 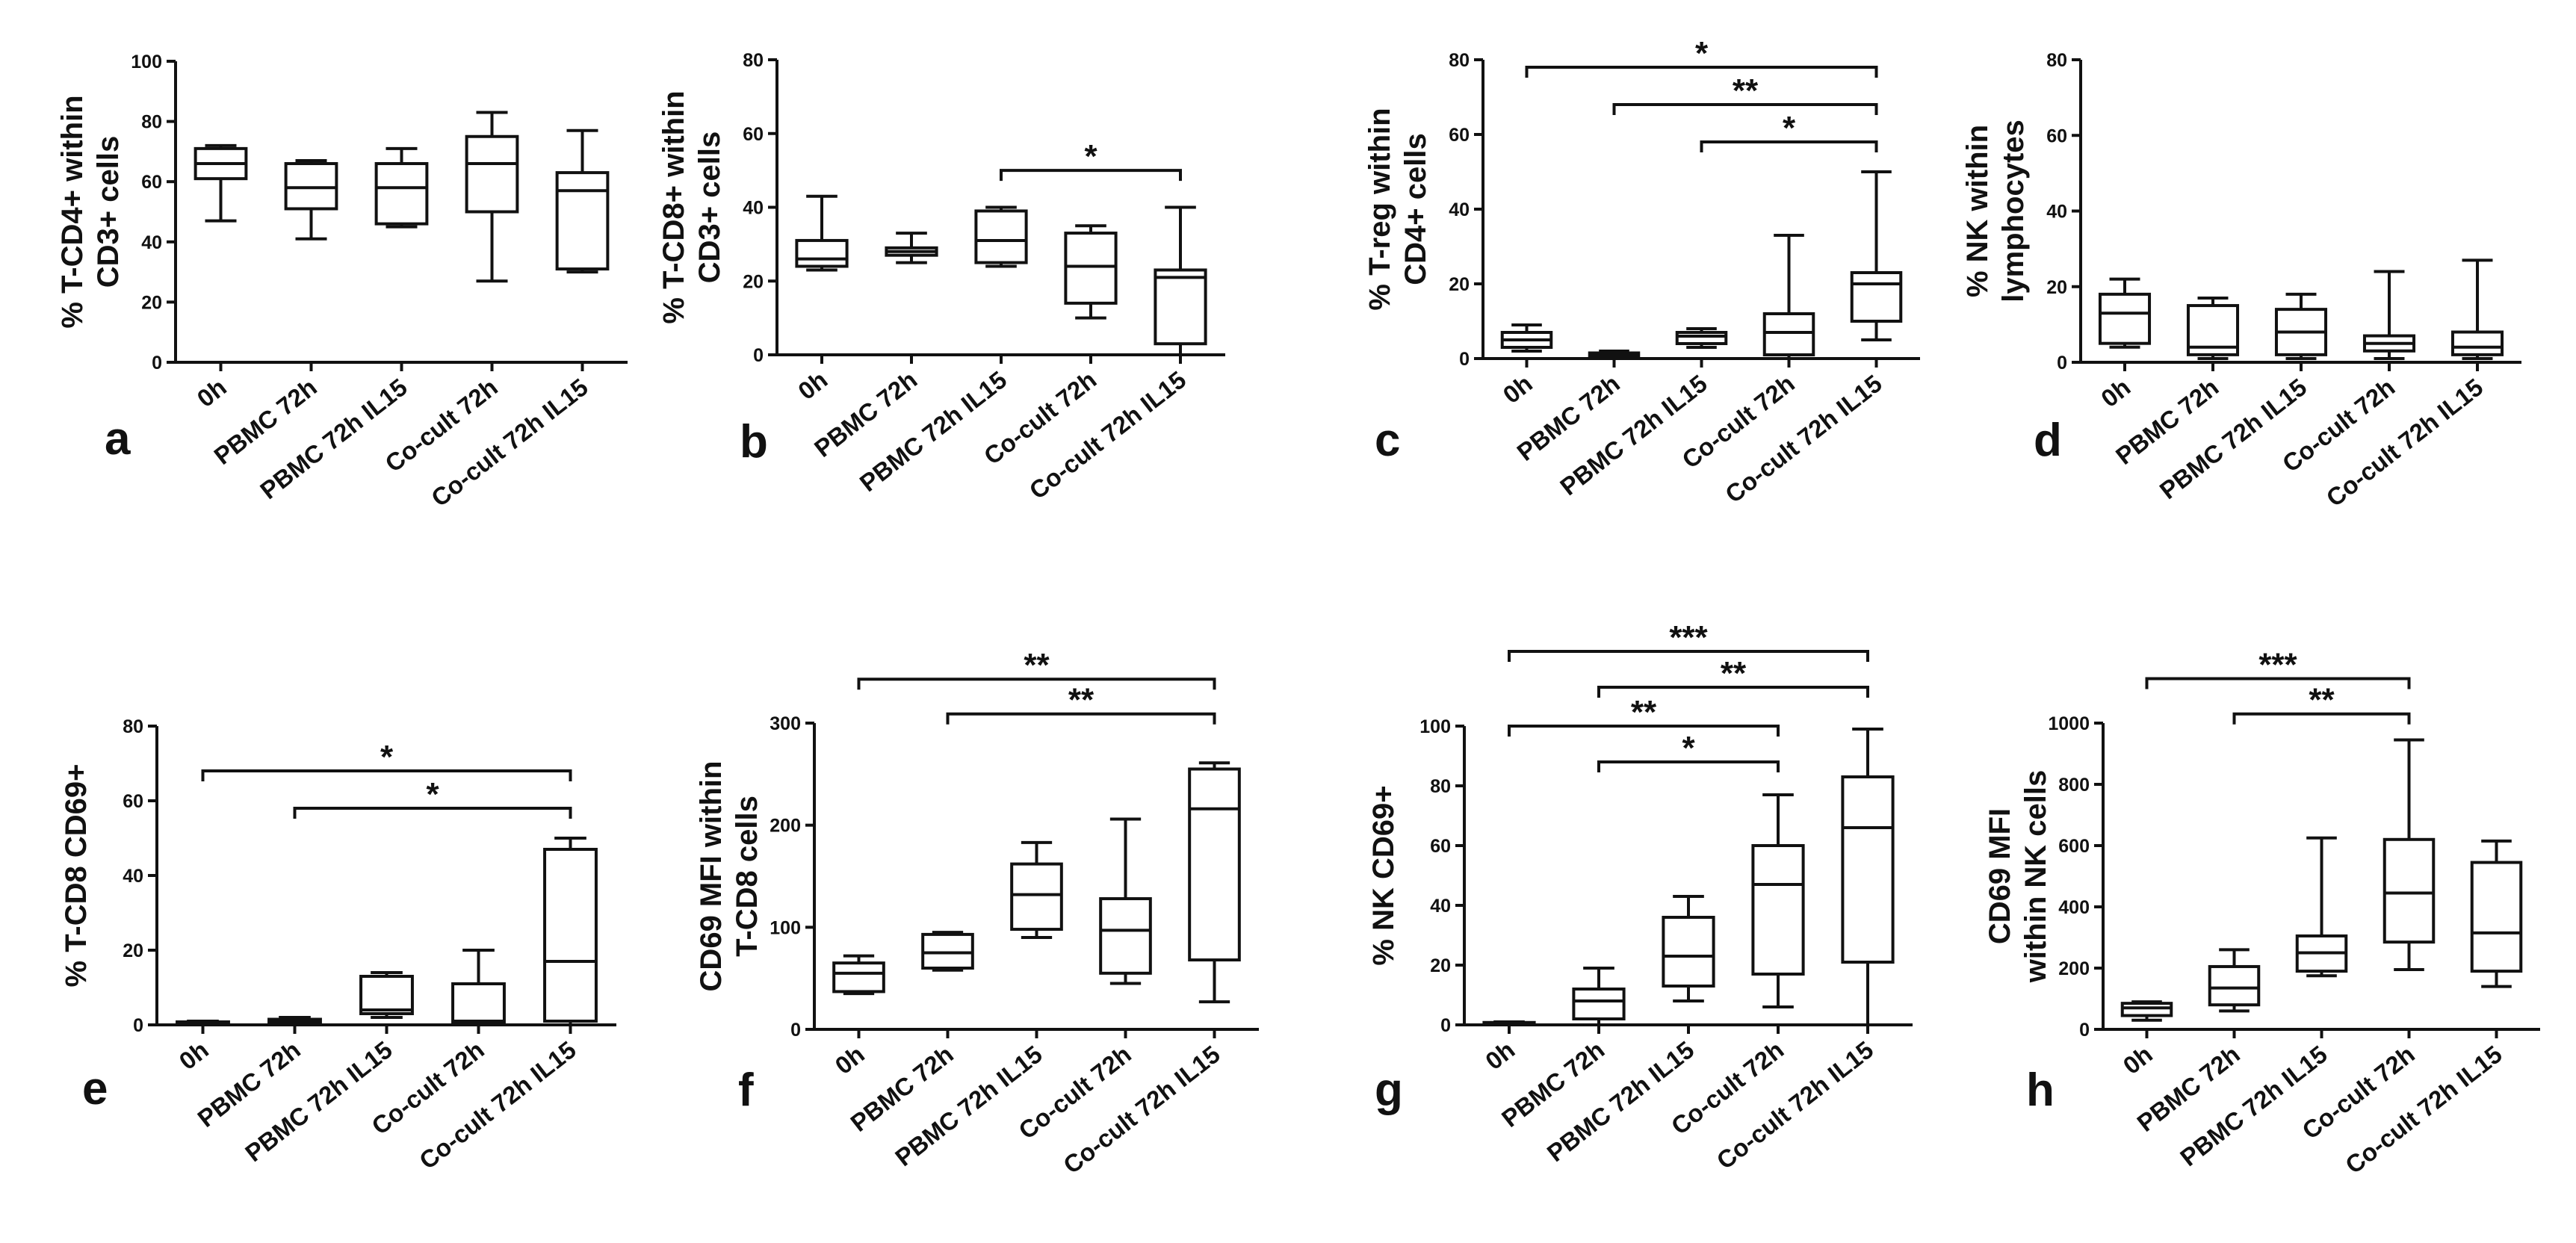 I want to click on y-axis-title: % T-reg within CD4+ cells, so click(x=1397, y=209).